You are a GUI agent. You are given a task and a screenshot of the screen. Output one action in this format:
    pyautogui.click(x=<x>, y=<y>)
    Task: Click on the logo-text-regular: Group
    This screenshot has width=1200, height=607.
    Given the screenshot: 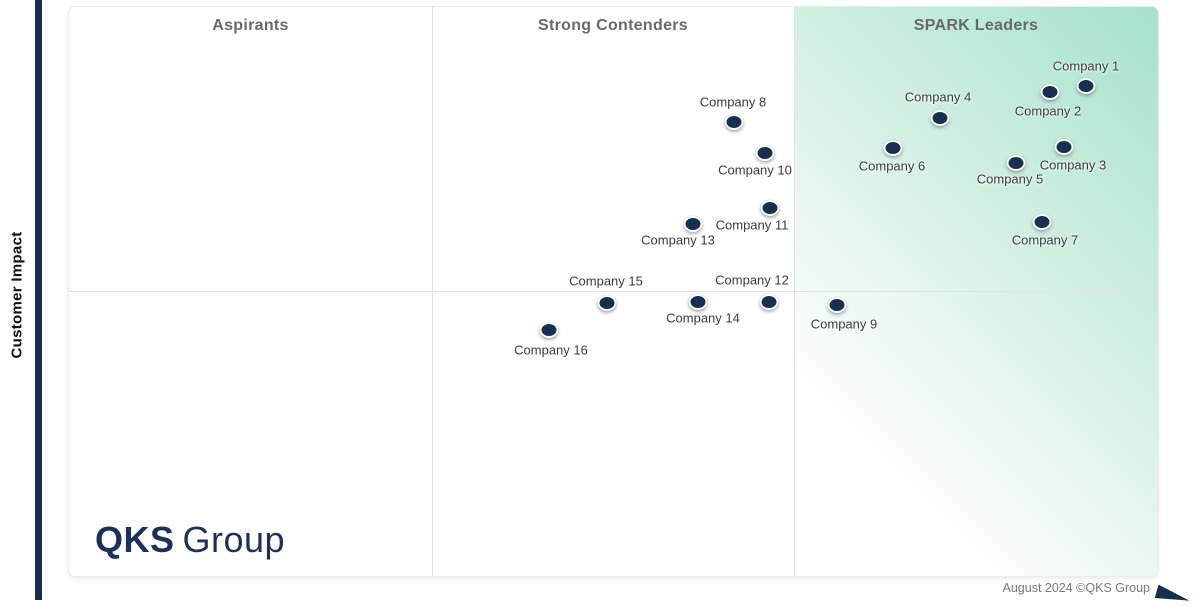 What is the action you would take?
    pyautogui.click(x=234, y=539)
    